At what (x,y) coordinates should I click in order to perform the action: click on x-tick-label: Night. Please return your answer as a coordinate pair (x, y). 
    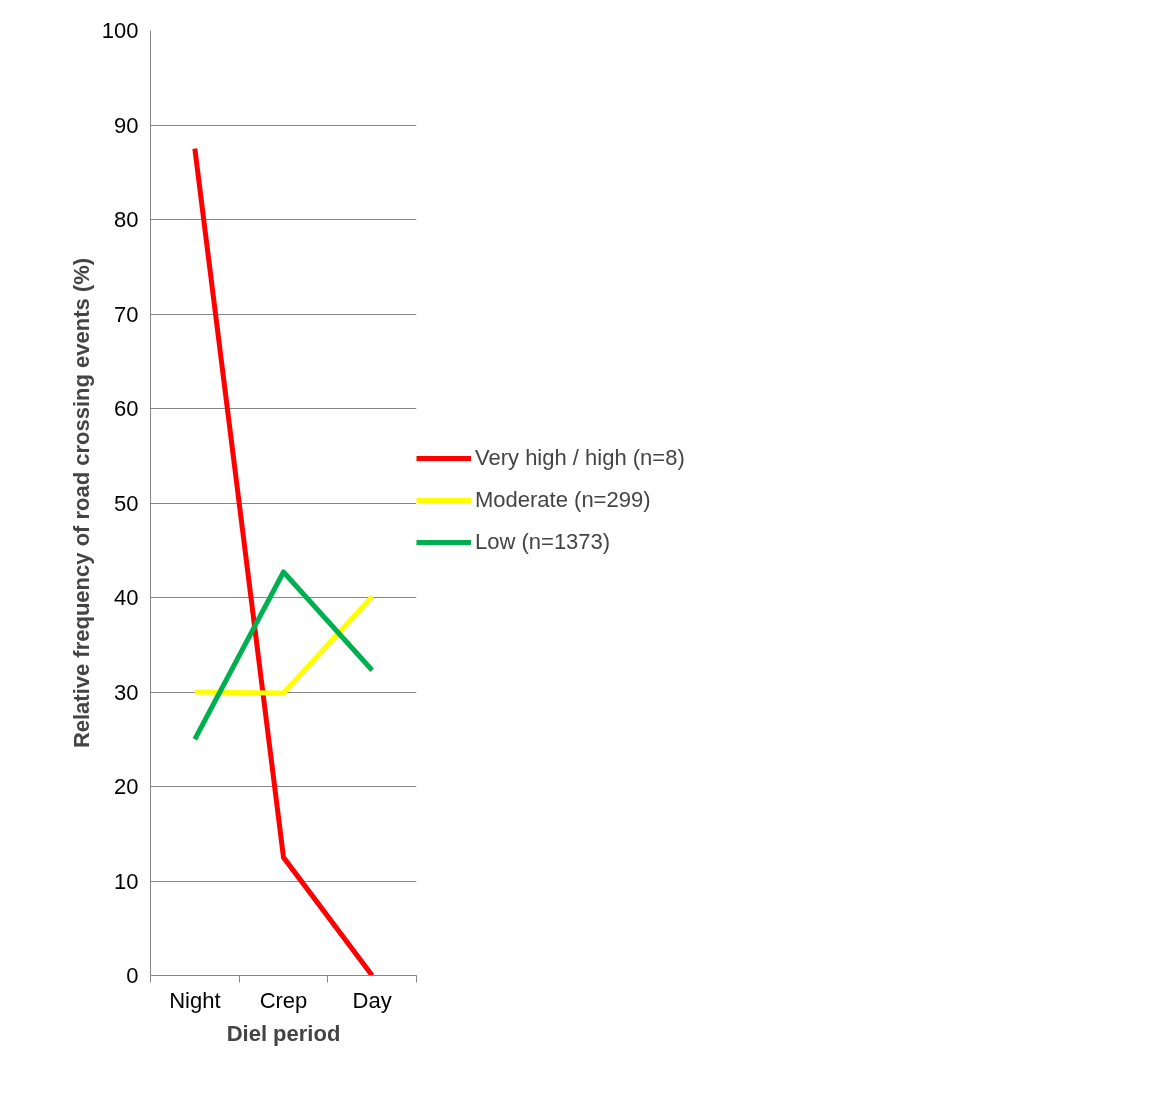
    Looking at the image, I should click on (195, 1000).